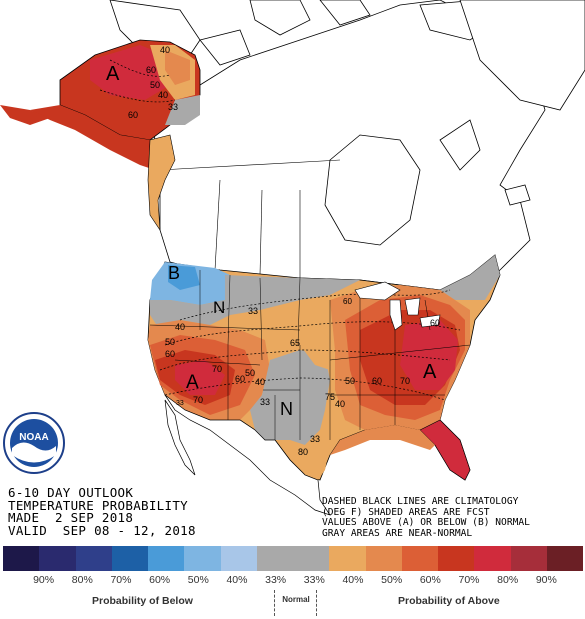  Describe the element at coordinates (296, 599) in the screenshot. I see `normal-title: Normal` at that location.